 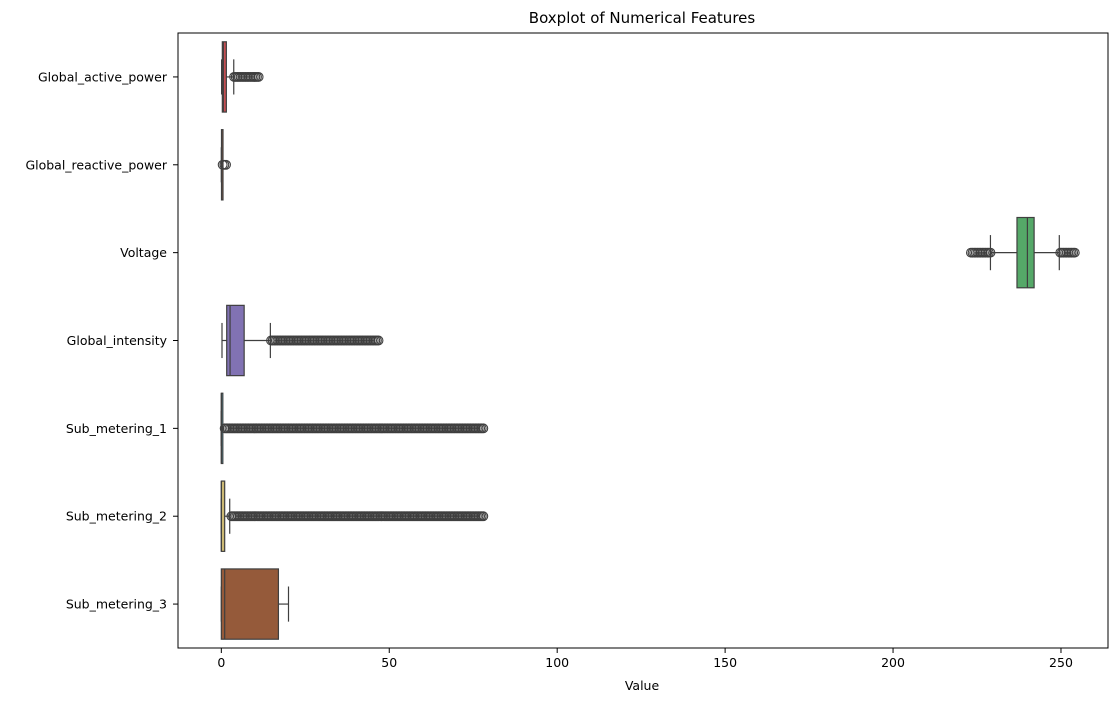 I want to click on y-tick-label: Sub_metering_2, so click(x=116, y=516).